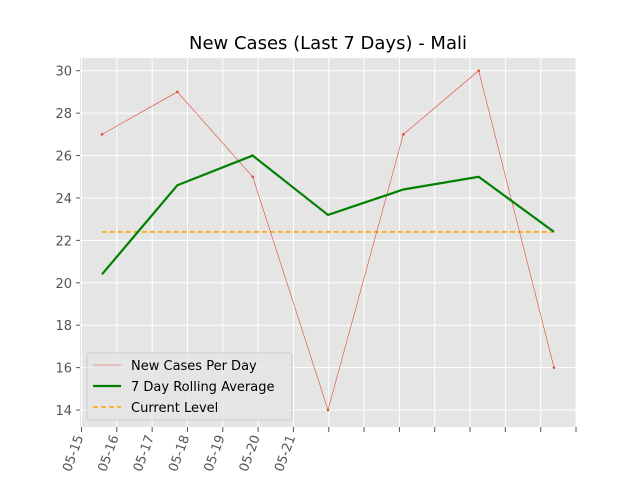 Image resolution: width=640 pixels, height=480 pixels. What do you see at coordinates (63, 369) in the screenshot?
I see `y-tick-label: 16` at bounding box center [63, 369].